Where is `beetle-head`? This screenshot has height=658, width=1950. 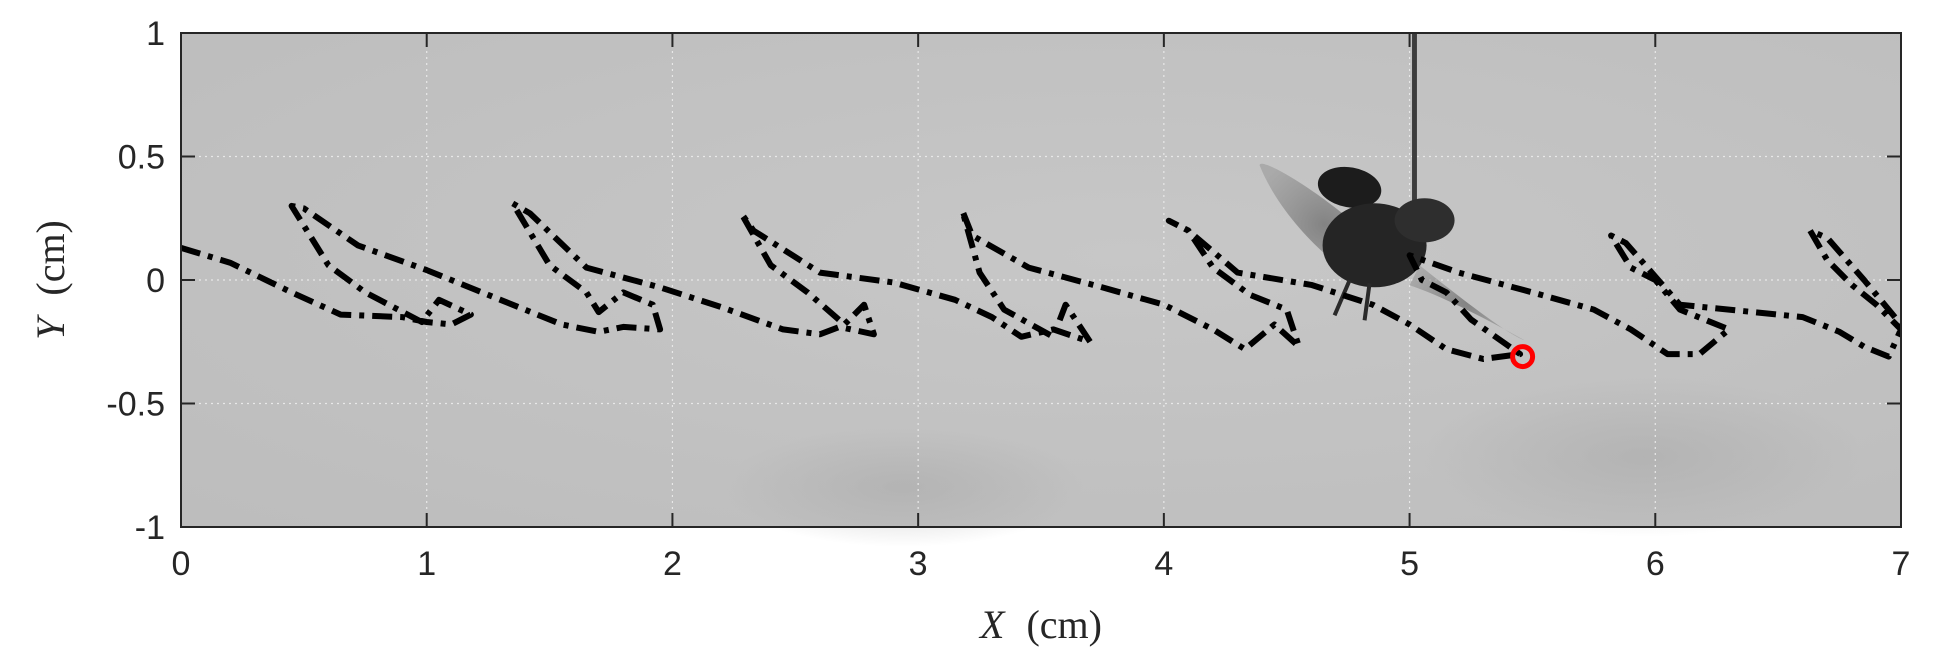 beetle-head is located at coordinates (1424, 220).